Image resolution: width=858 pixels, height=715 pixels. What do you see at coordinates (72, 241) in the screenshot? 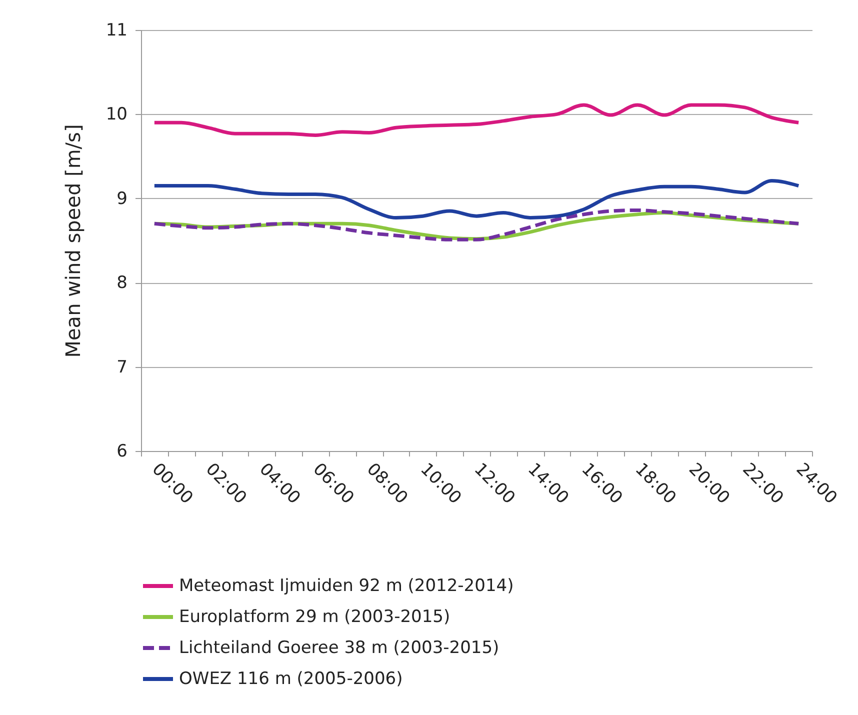
I see `y-axis-title: Mean wind speed [m/s]` at bounding box center [72, 241].